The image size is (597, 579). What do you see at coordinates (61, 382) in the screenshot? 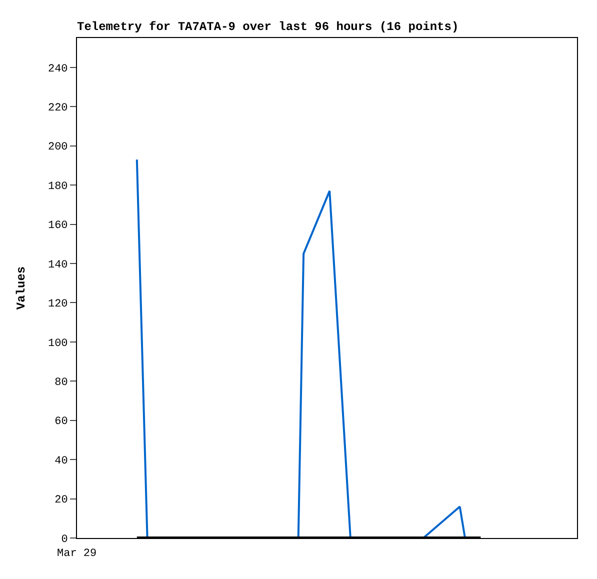
I see `y-tick-label: 80` at bounding box center [61, 382].